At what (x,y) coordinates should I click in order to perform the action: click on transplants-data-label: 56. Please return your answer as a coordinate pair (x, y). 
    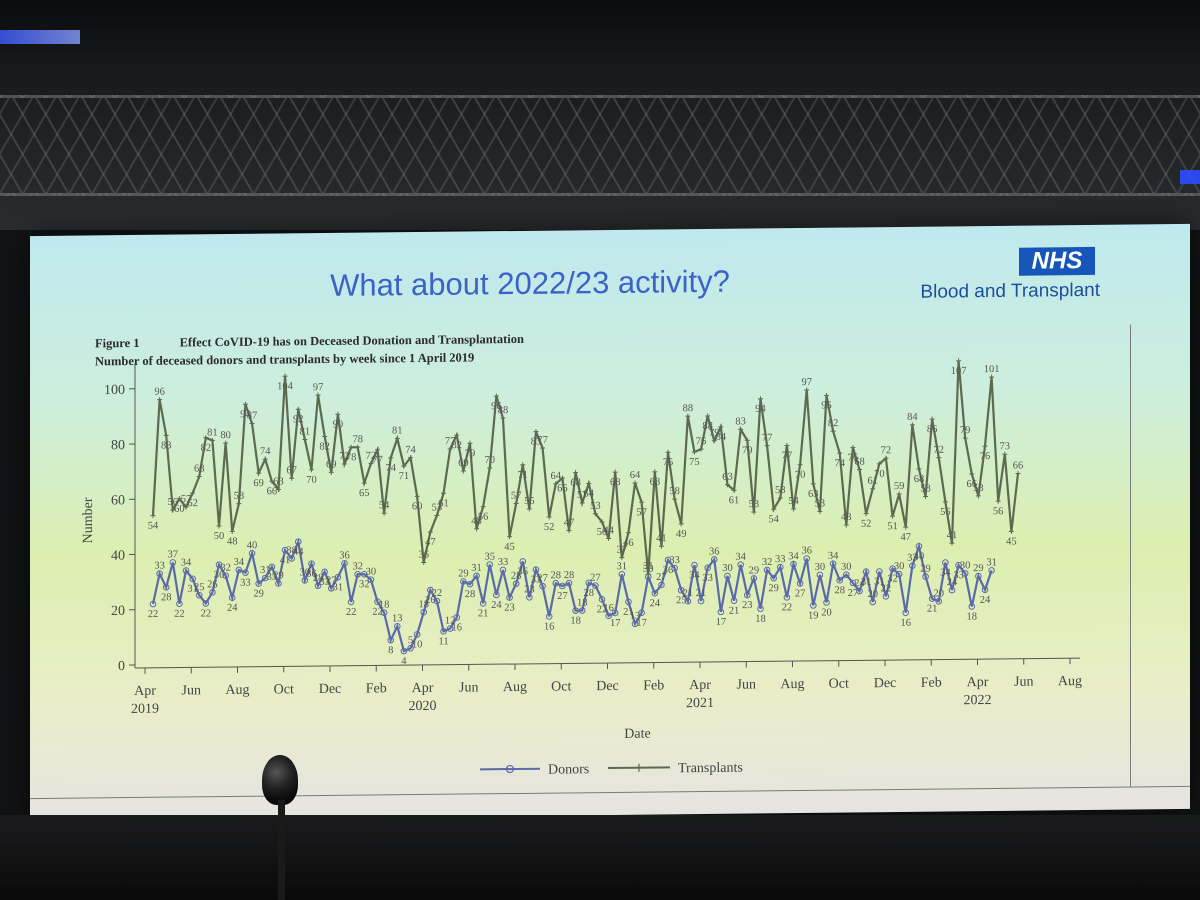
    Looking at the image, I should click on (173, 502).